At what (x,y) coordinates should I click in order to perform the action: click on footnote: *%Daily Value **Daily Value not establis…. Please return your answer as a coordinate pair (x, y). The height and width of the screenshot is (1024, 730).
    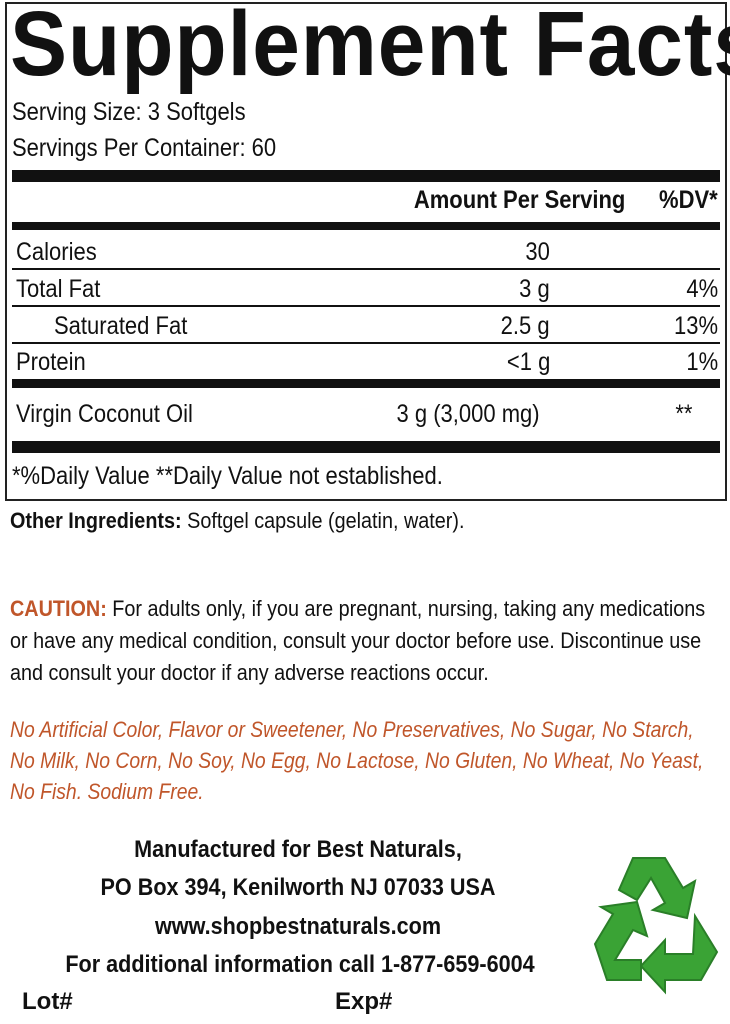
    Looking at the image, I should click on (227, 476).